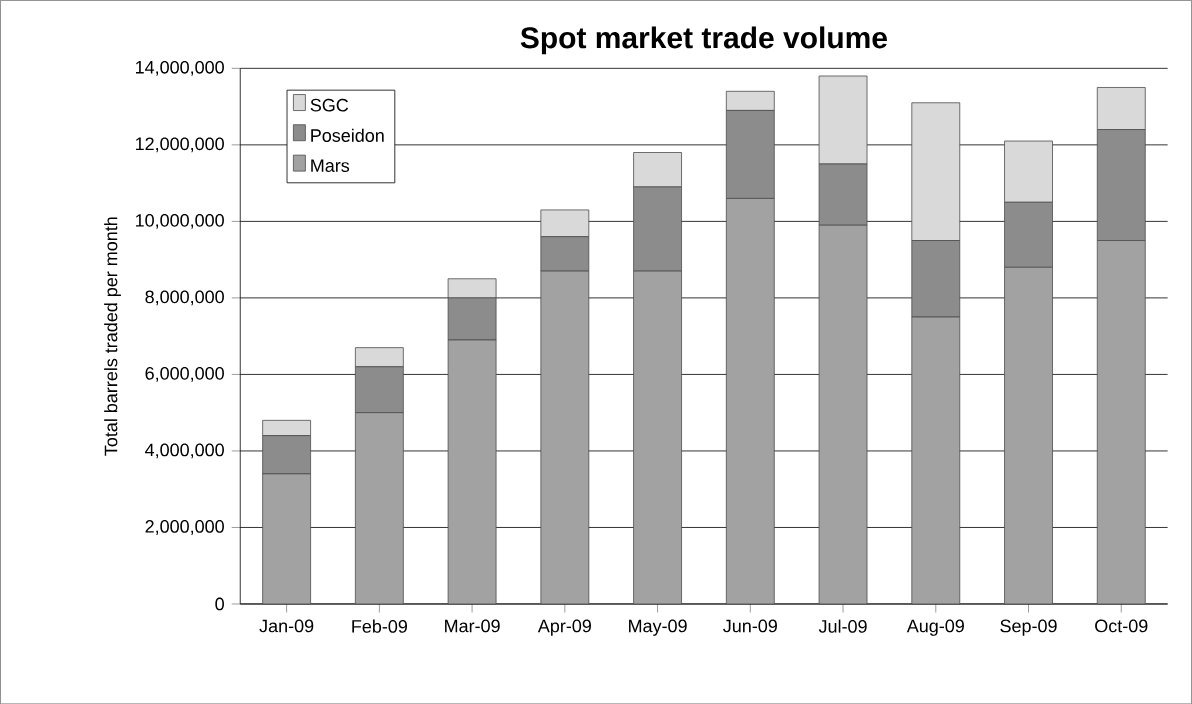 The height and width of the screenshot is (704, 1192). Describe the element at coordinates (180, 221) in the screenshot. I see `y-tick-label: 10,000,000` at that location.